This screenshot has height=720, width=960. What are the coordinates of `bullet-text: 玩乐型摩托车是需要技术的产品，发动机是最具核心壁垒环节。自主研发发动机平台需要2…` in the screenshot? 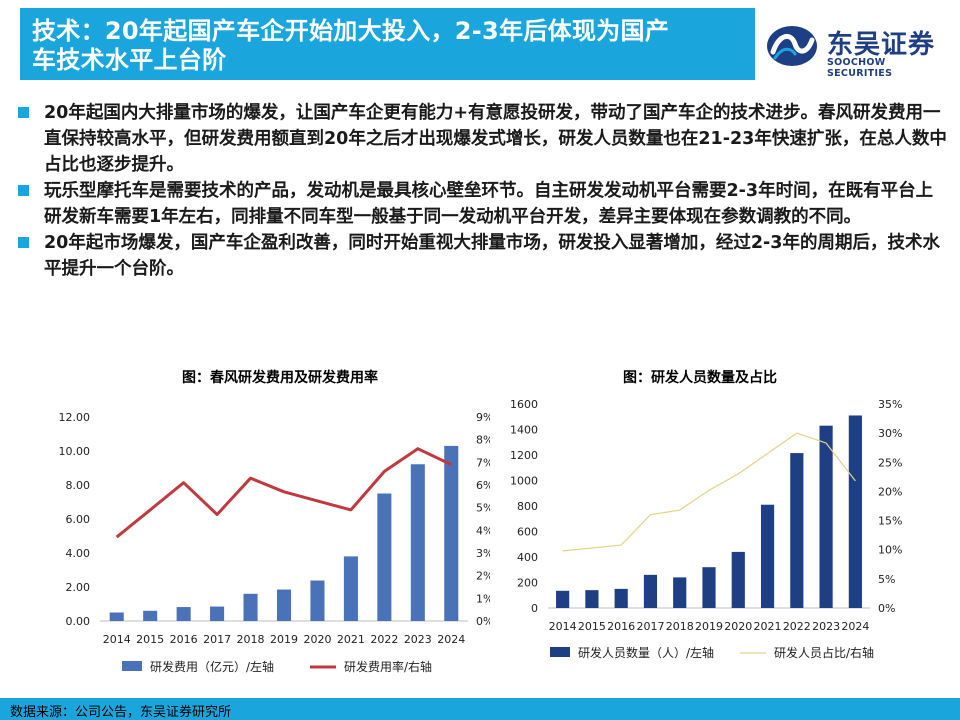 It's located at (489, 204).